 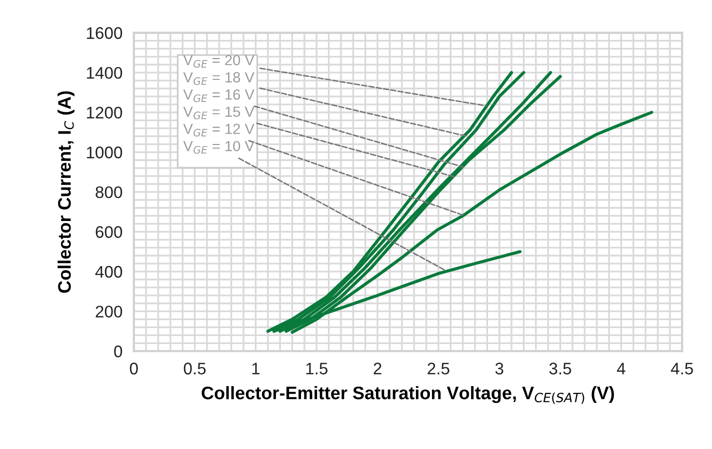 I want to click on annotation: V$_{GE}$ = 10 V, so click(x=218, y=147).